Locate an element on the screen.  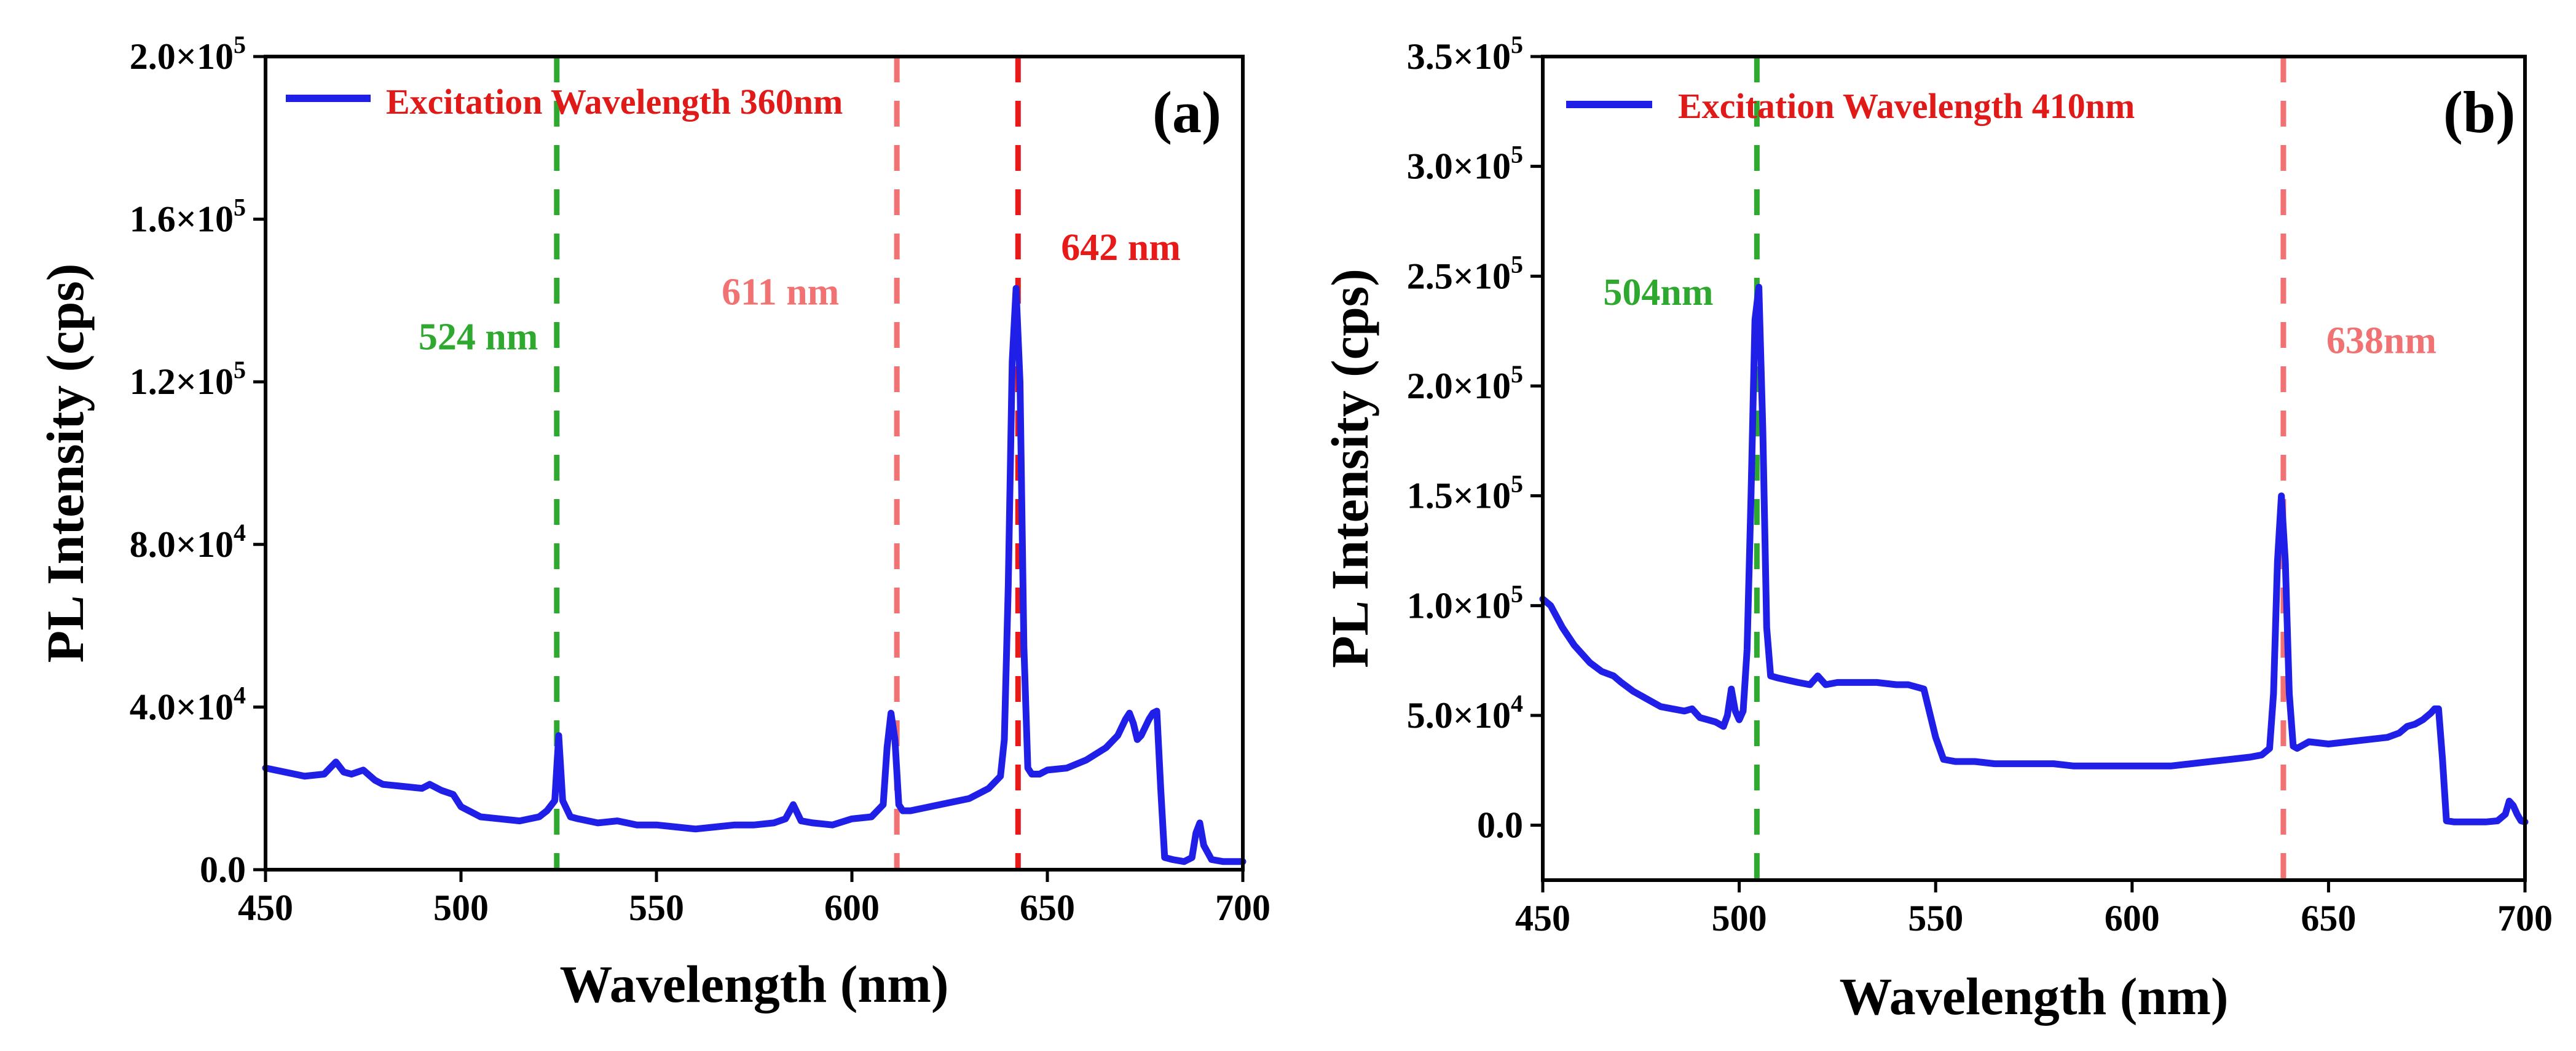
panel-b-legend-label: Excitation Wavelength 410nm is located at coordinates (1907, 106).